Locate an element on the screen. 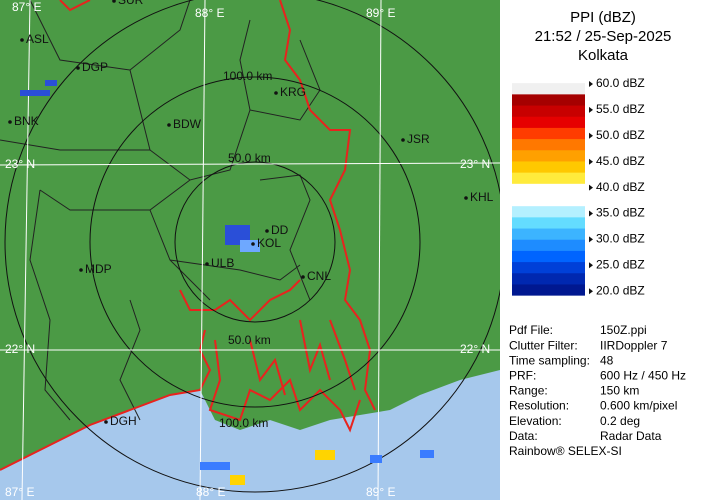  info-label: Time sampling: is located at coordinates (549, 360).